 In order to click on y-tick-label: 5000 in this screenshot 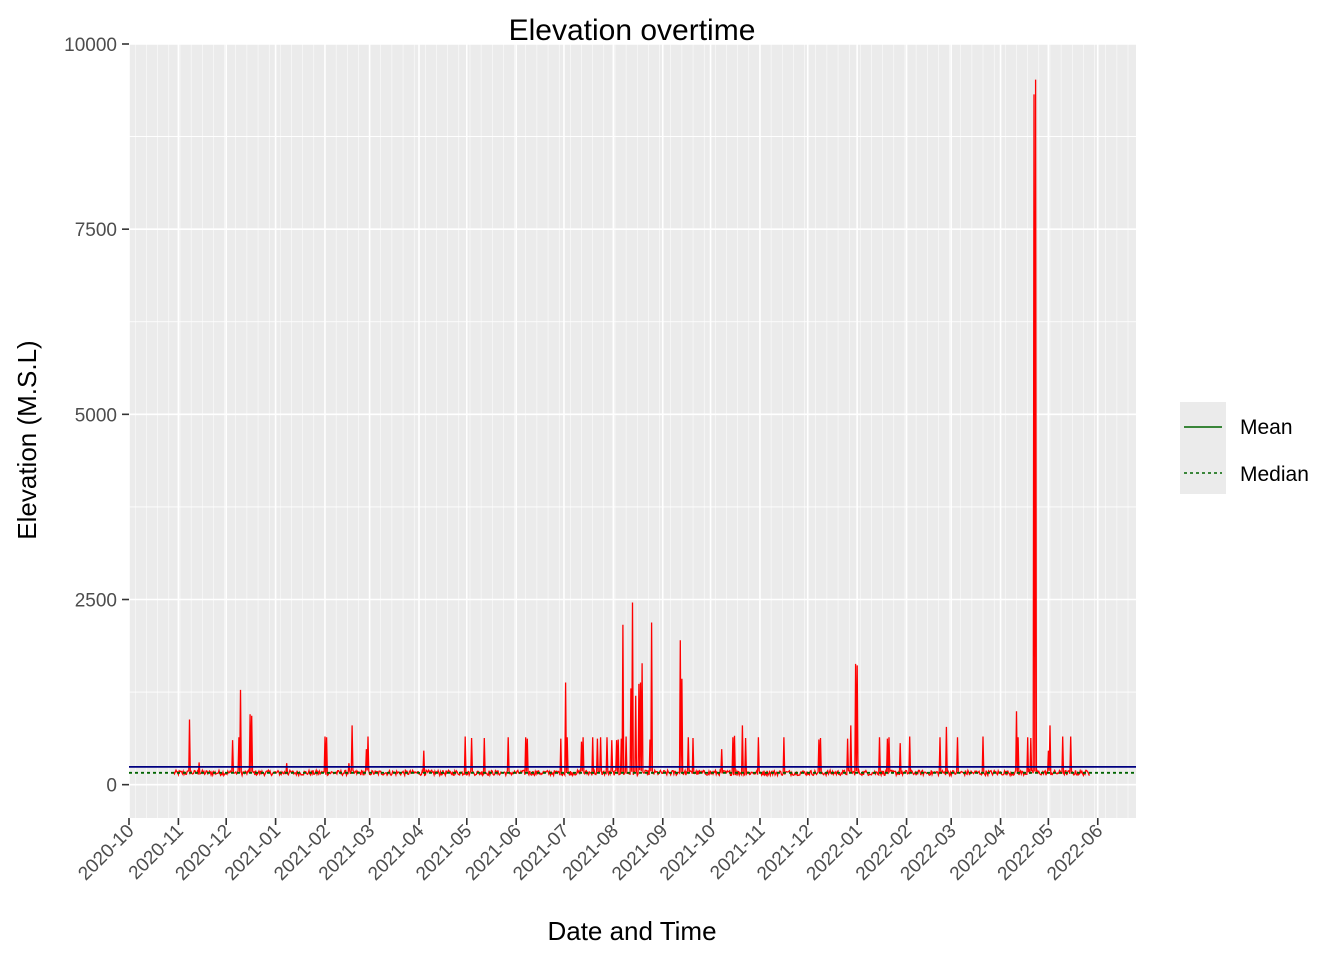, I will do `click(96, 415)`.